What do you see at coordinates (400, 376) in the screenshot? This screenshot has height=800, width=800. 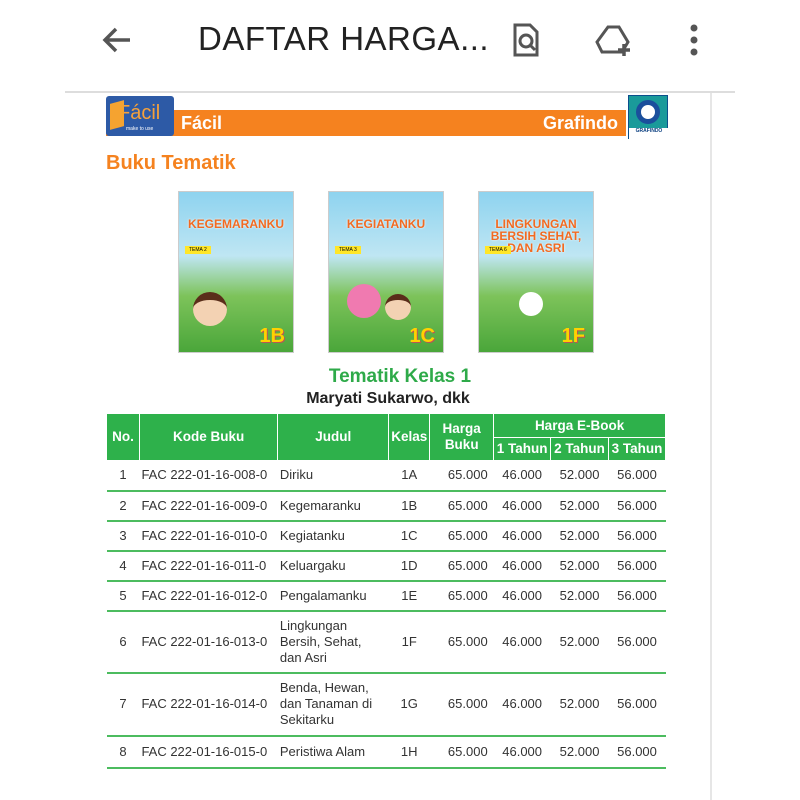 I see `table-title: Tematik Kelas 1` at bounding box center [400, 376].